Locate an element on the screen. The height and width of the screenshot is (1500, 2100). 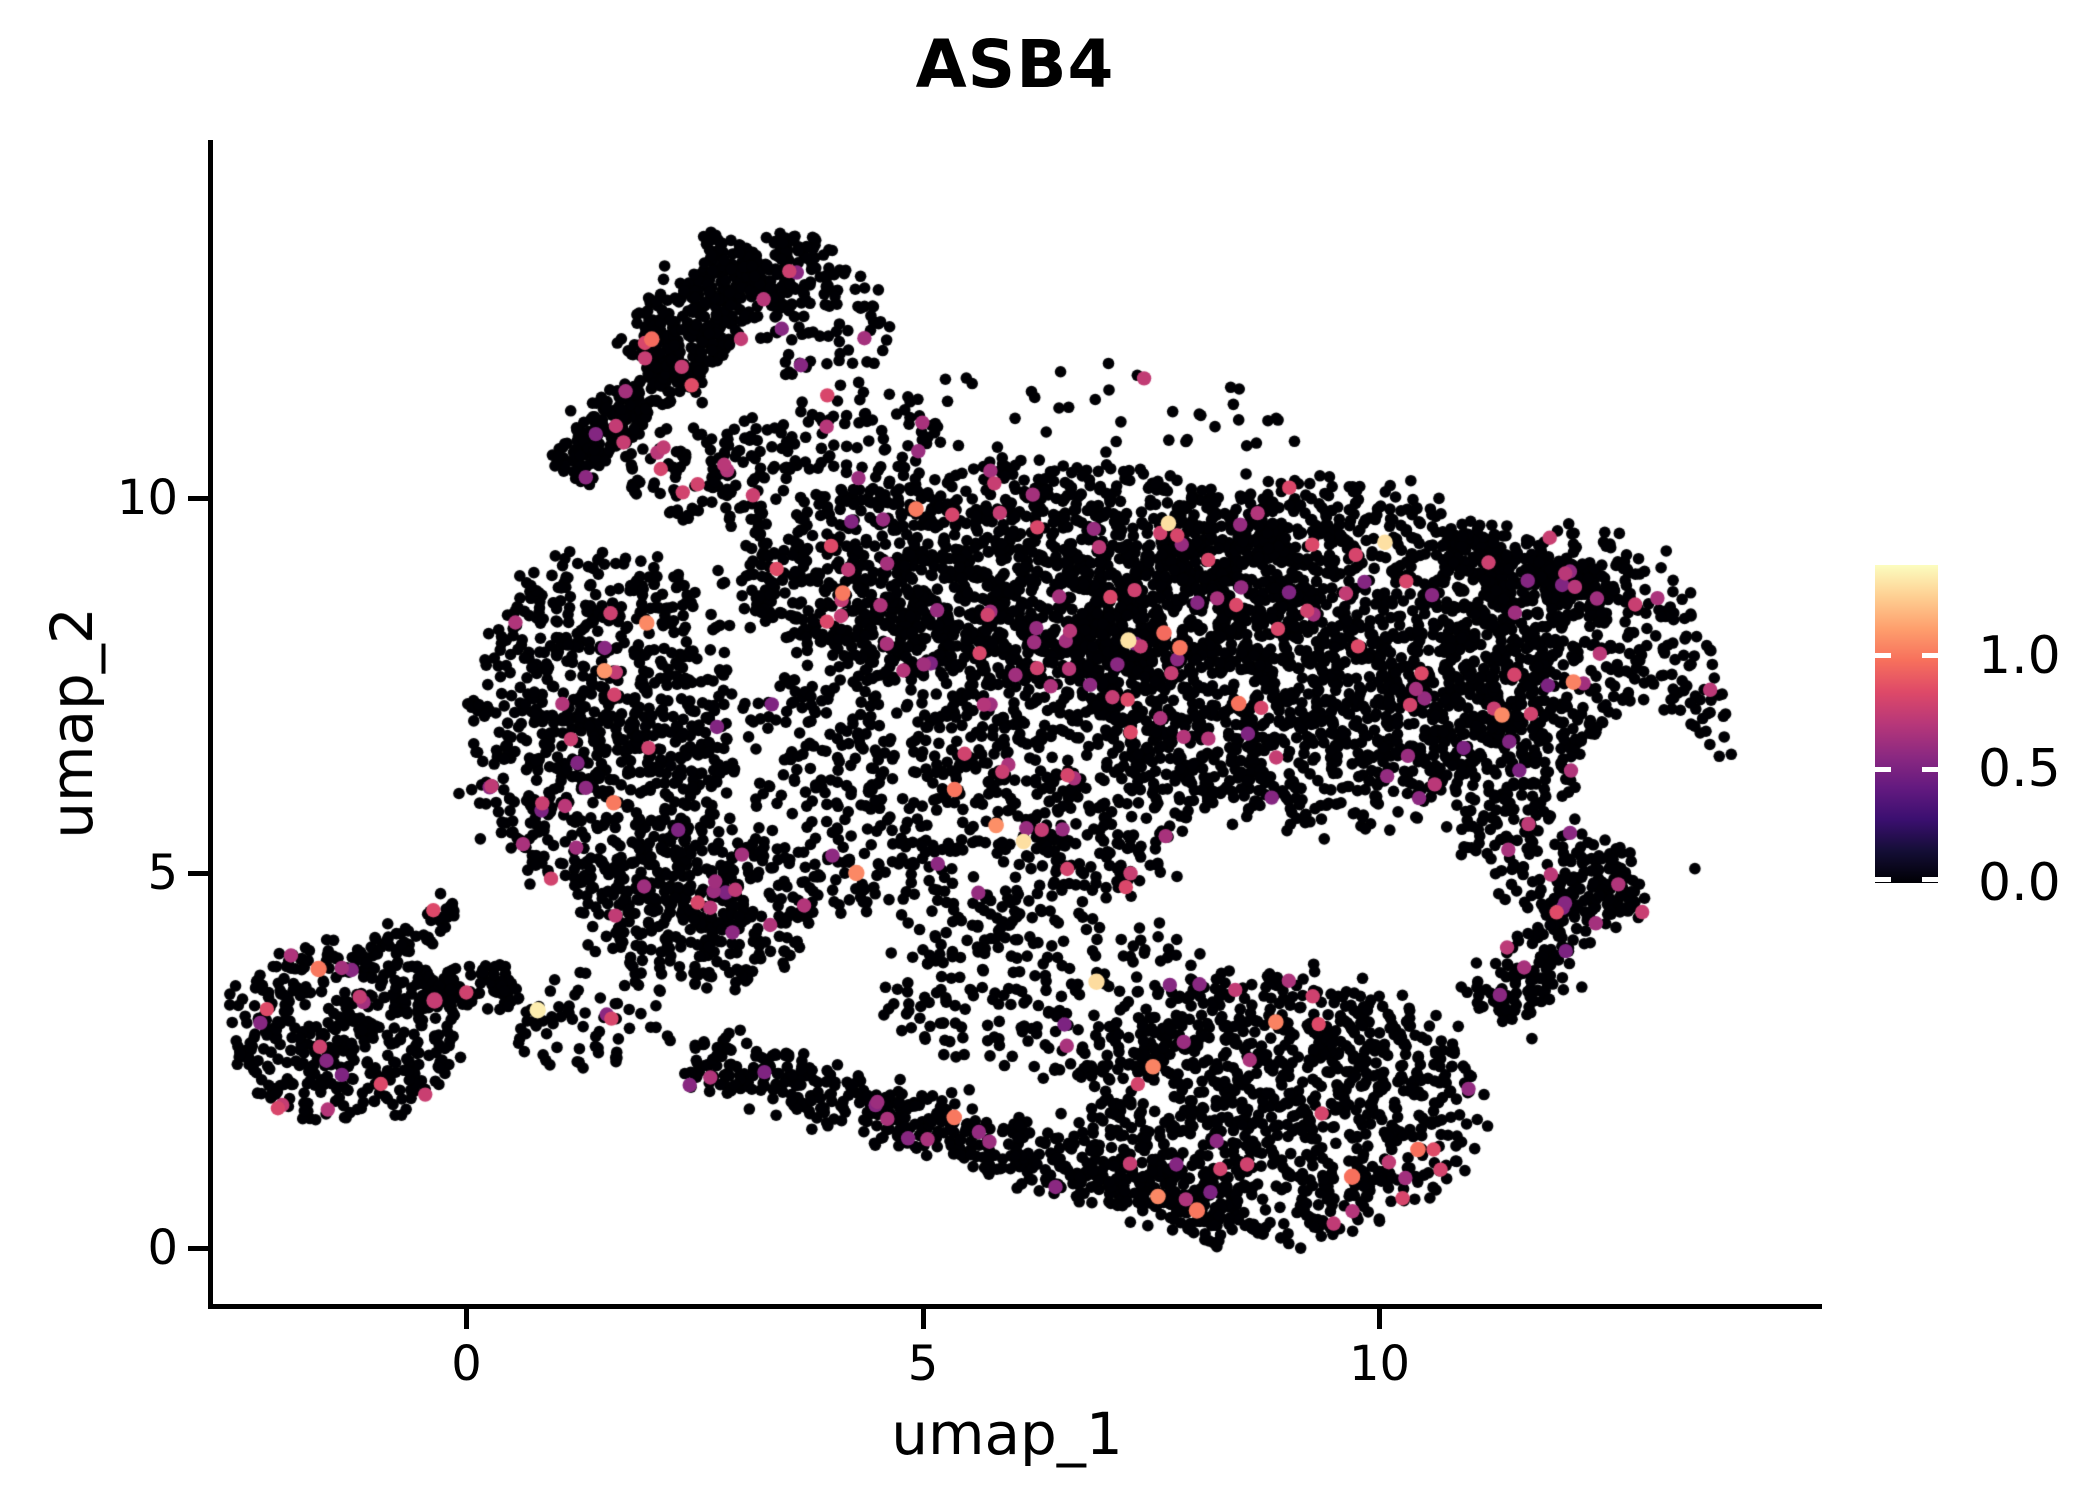
x-tick-label-10: 10 is located at coordinates (1379, 1364).